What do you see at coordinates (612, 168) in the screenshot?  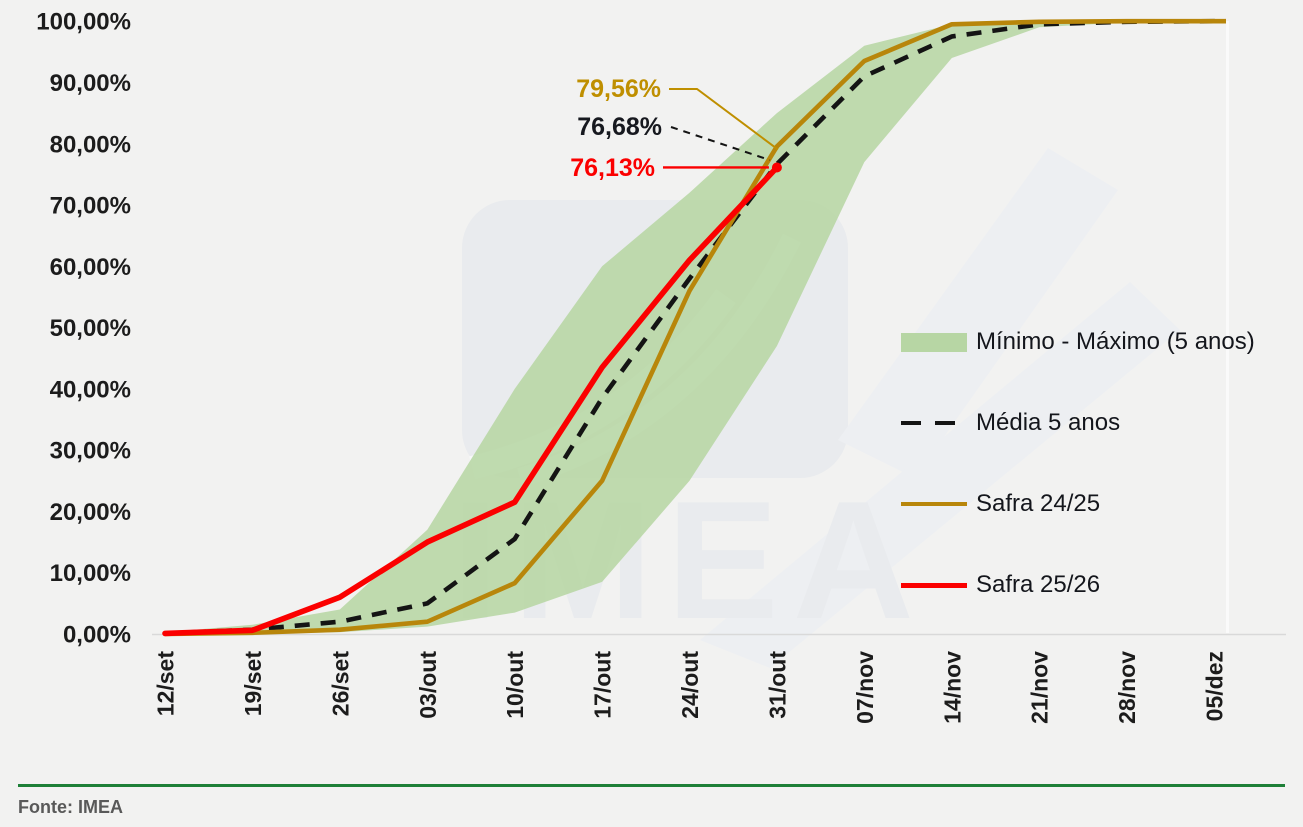 I see `annotation-value-label: 76,13%` at bounding box center [612, 168].